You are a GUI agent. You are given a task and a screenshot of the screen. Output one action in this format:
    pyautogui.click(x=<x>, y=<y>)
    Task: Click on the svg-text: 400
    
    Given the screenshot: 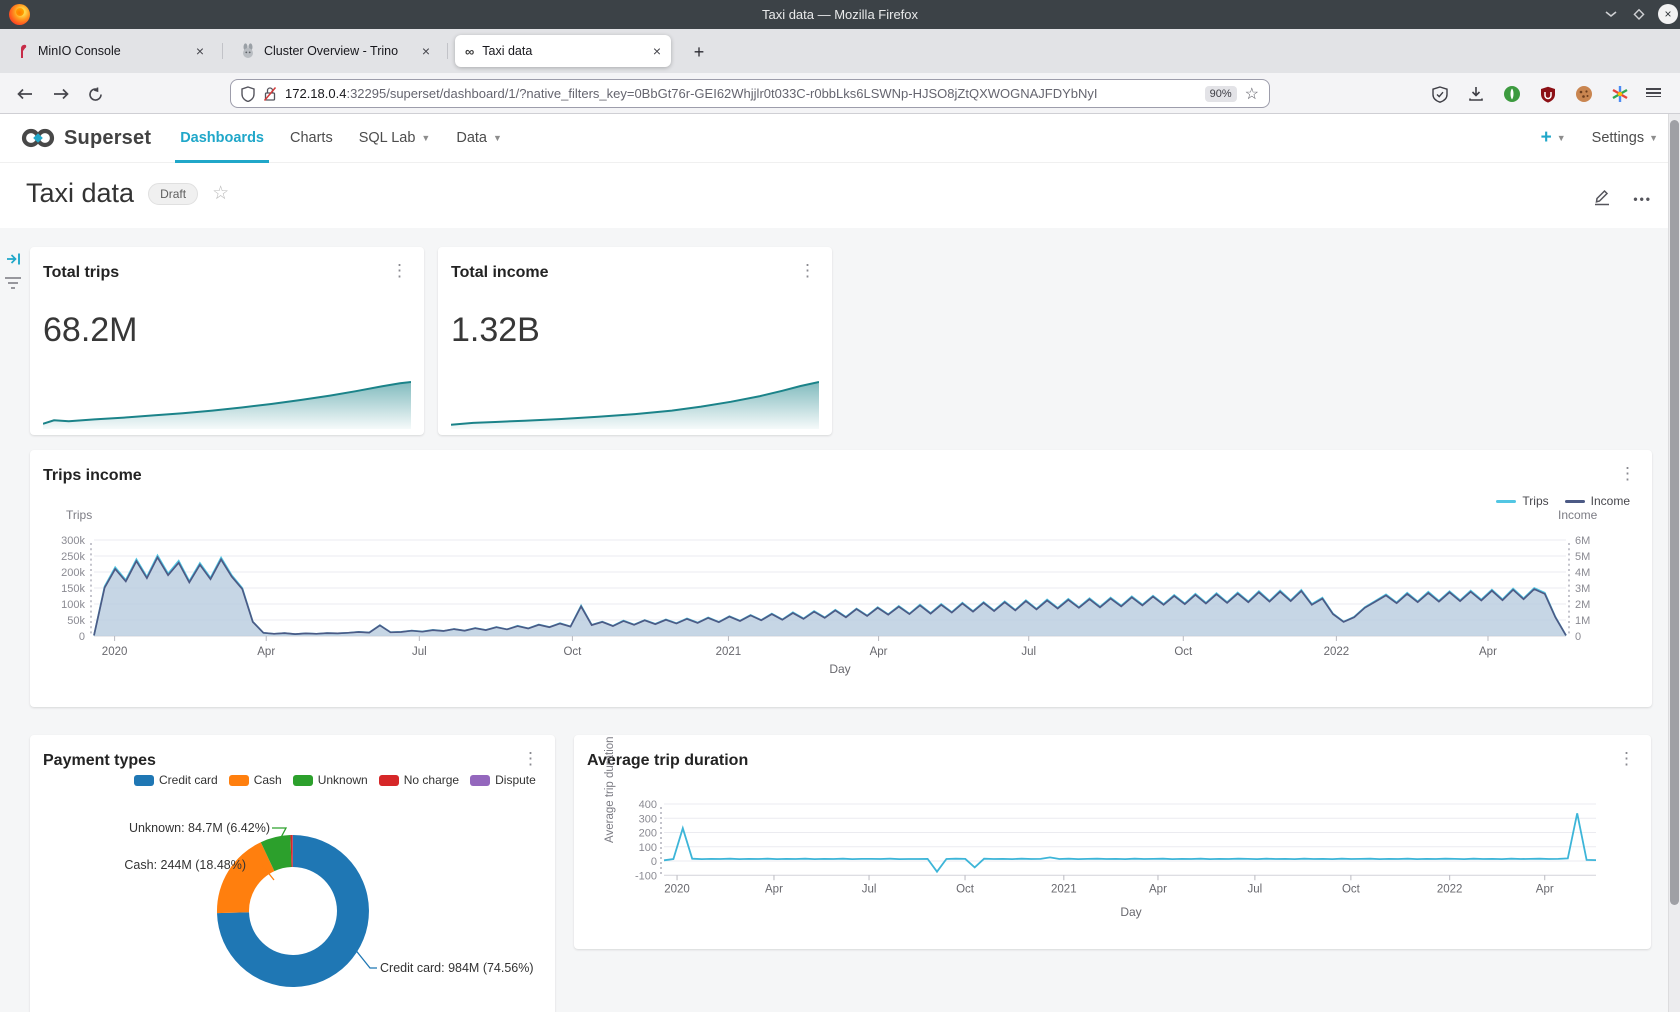 What is the action you would take?
    pyautogui.click(x=648, y=805)
    